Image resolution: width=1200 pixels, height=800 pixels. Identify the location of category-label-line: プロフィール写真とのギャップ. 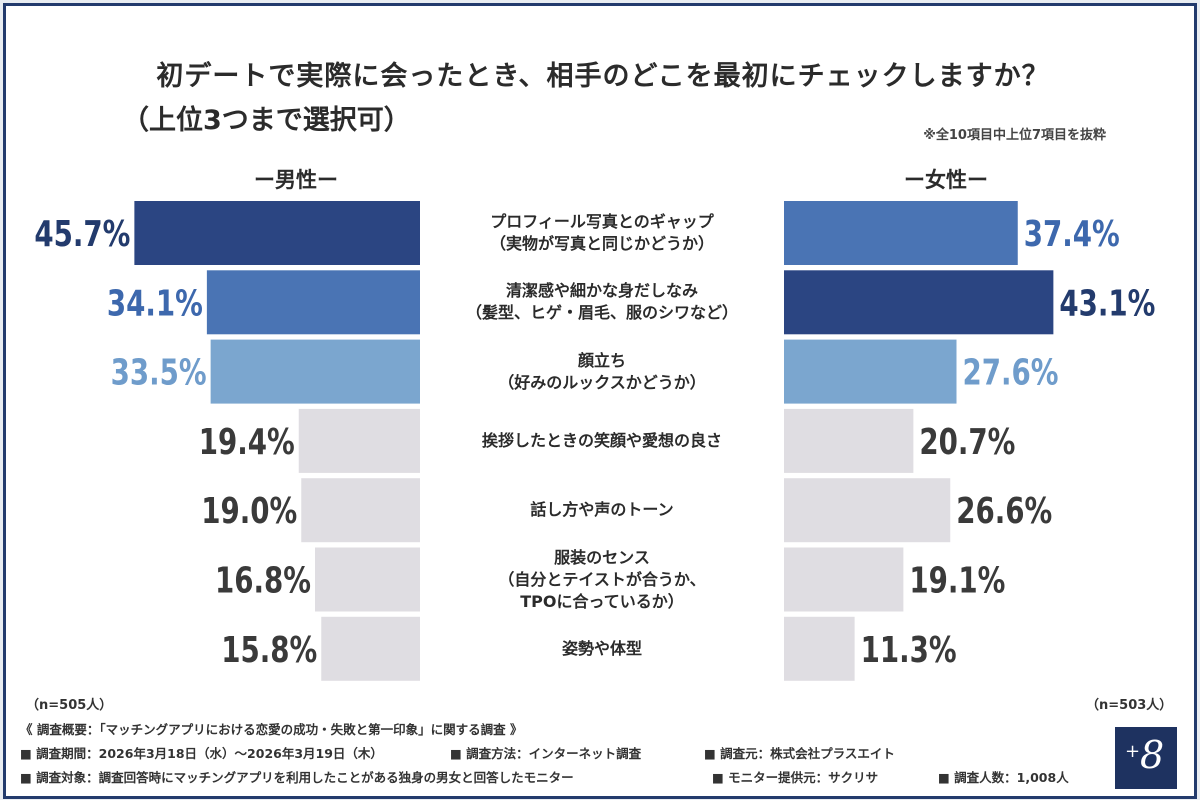
(602, 221).